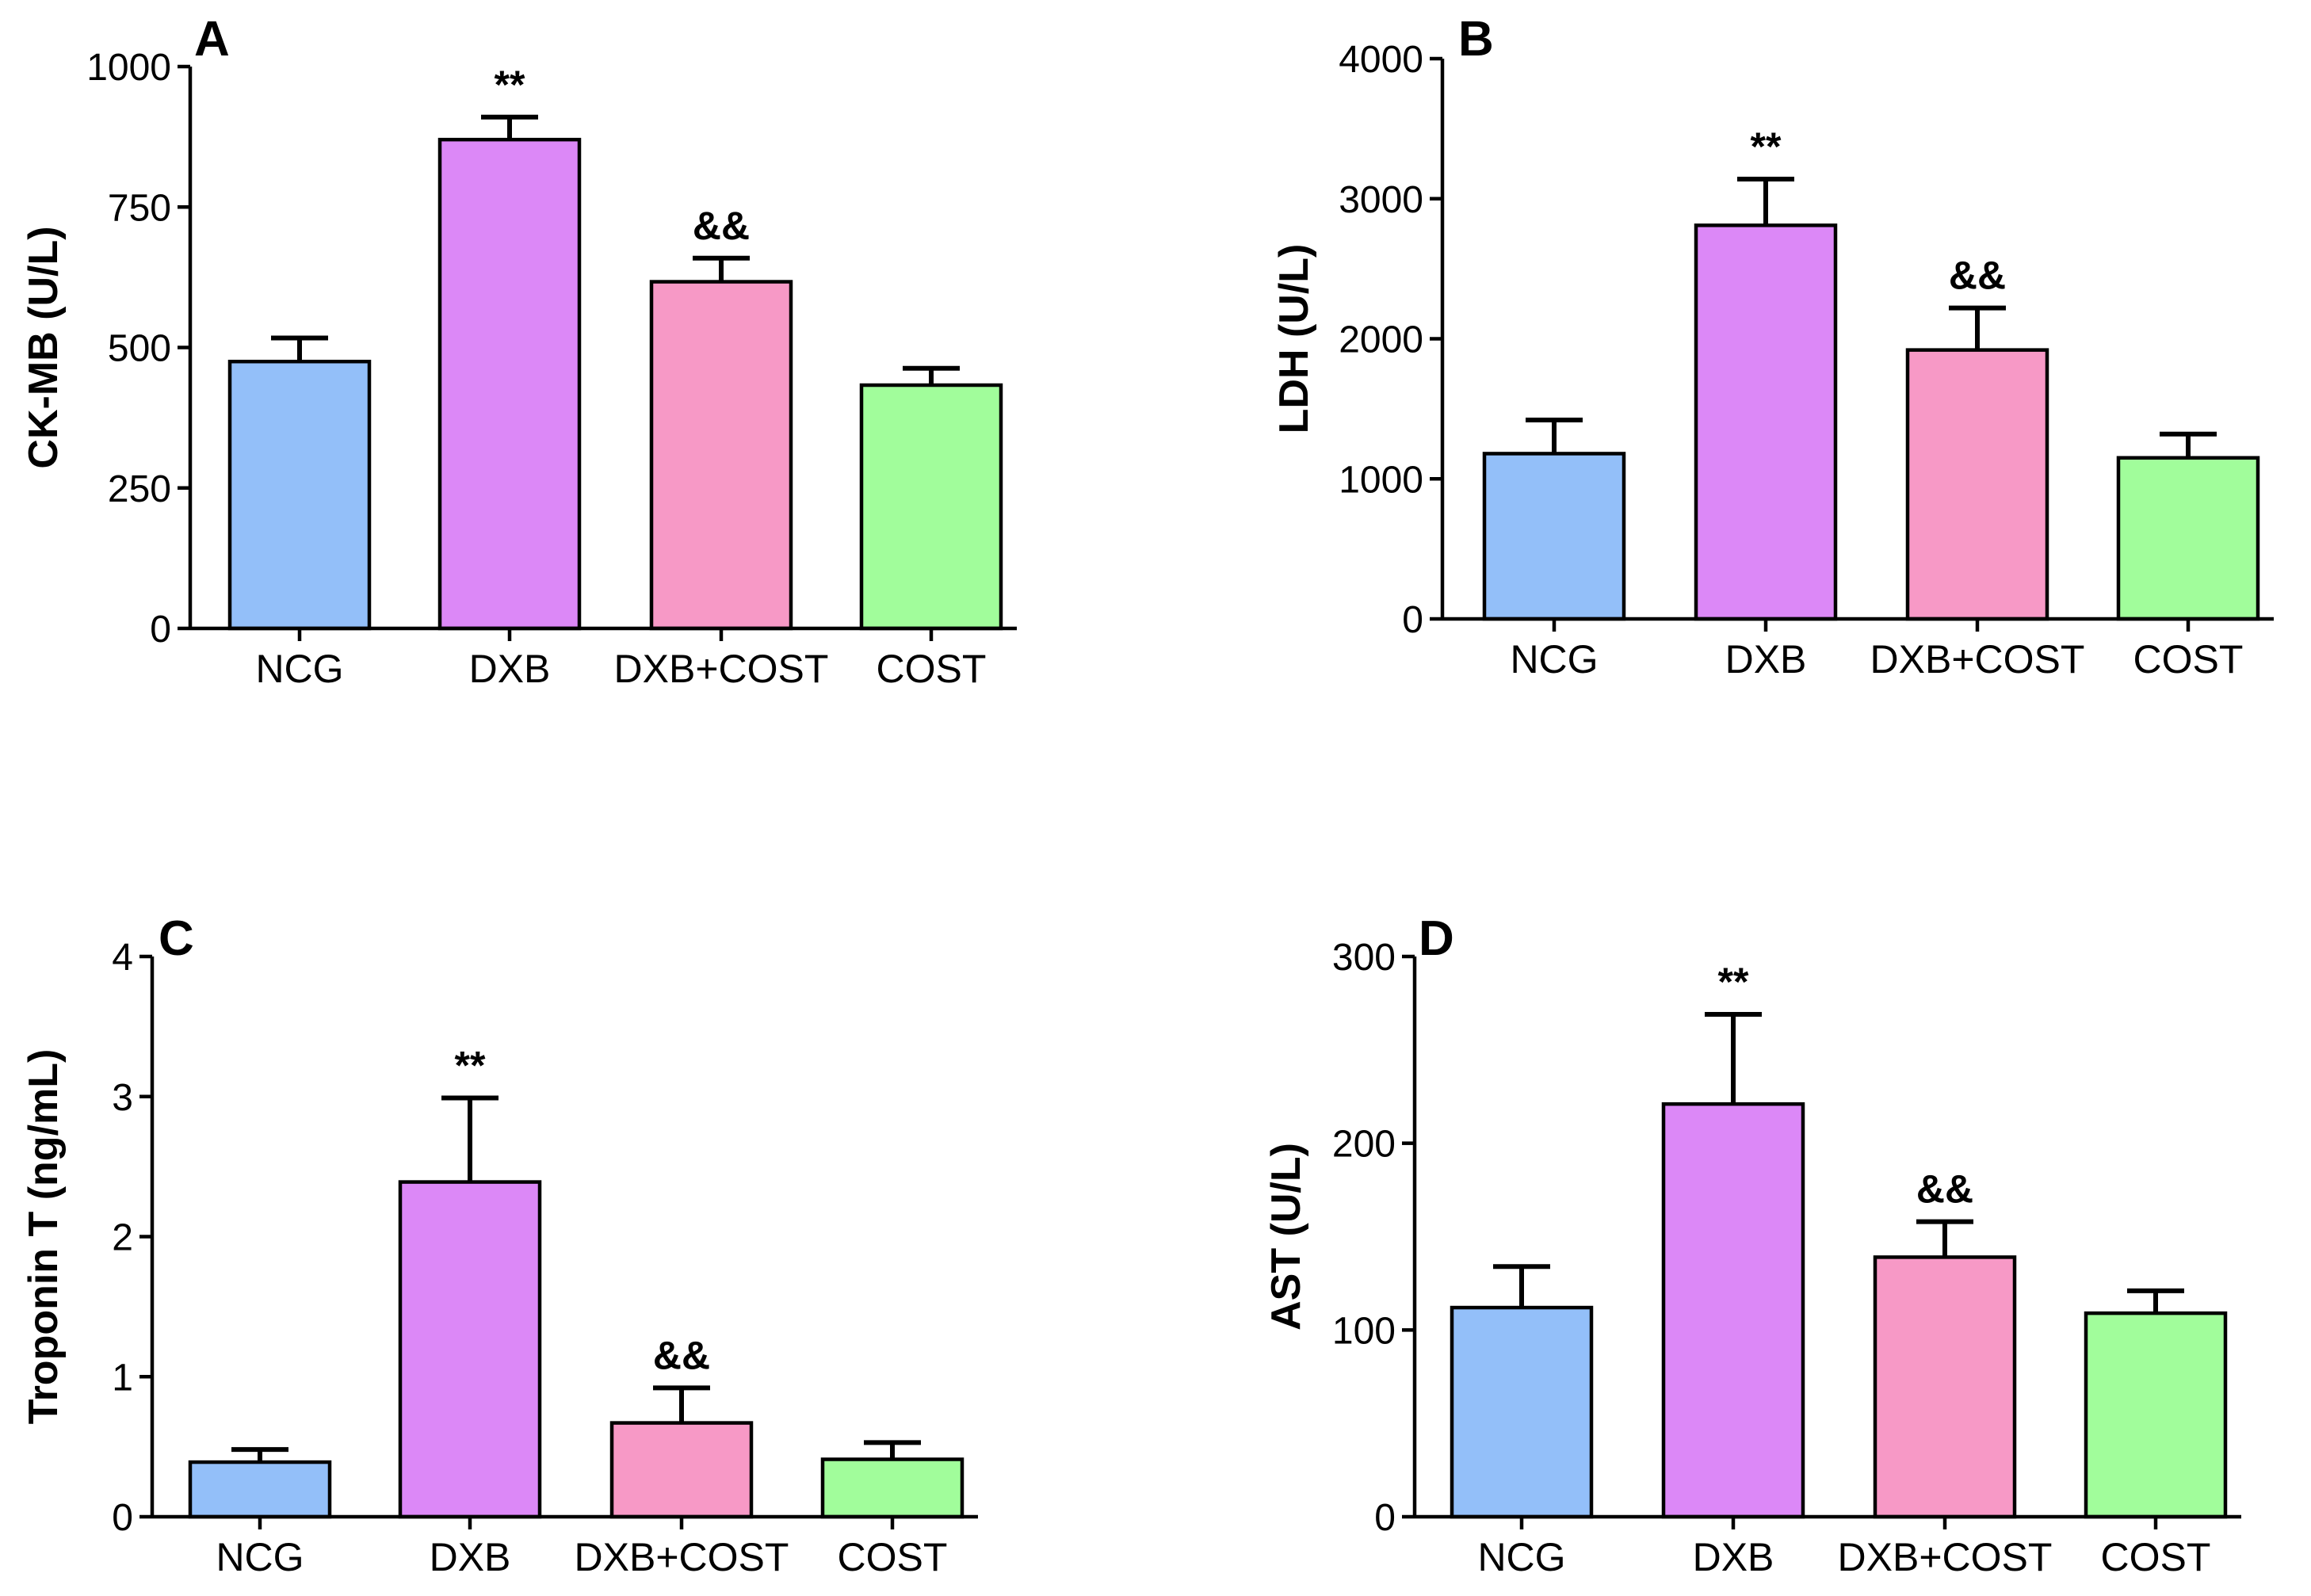 This screenshot has width=2311, height=1596. I want to click on x-tick-label-c-4: COST, so click(893, 1557).